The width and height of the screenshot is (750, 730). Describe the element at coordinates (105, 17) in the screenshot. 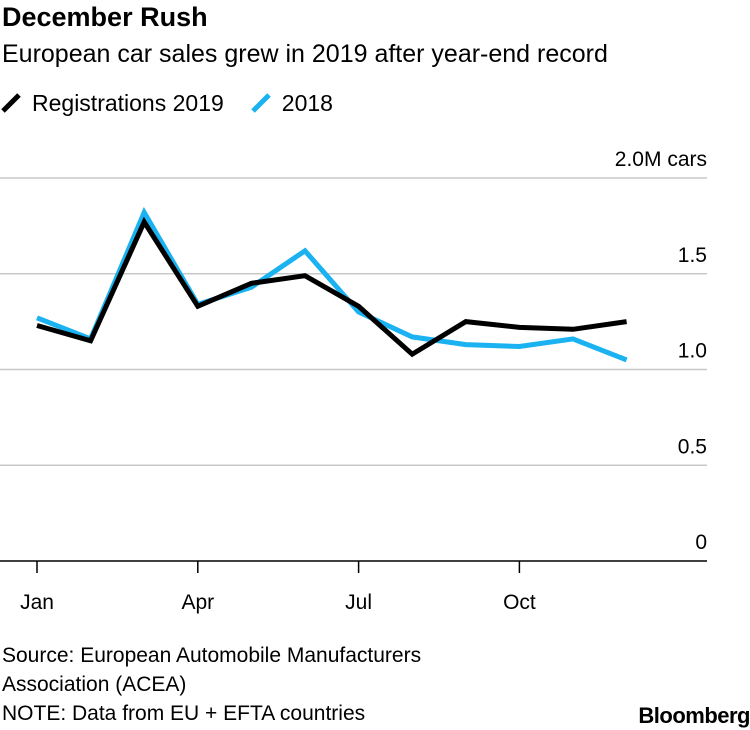

I see `chart-title: December Rush` at that location.